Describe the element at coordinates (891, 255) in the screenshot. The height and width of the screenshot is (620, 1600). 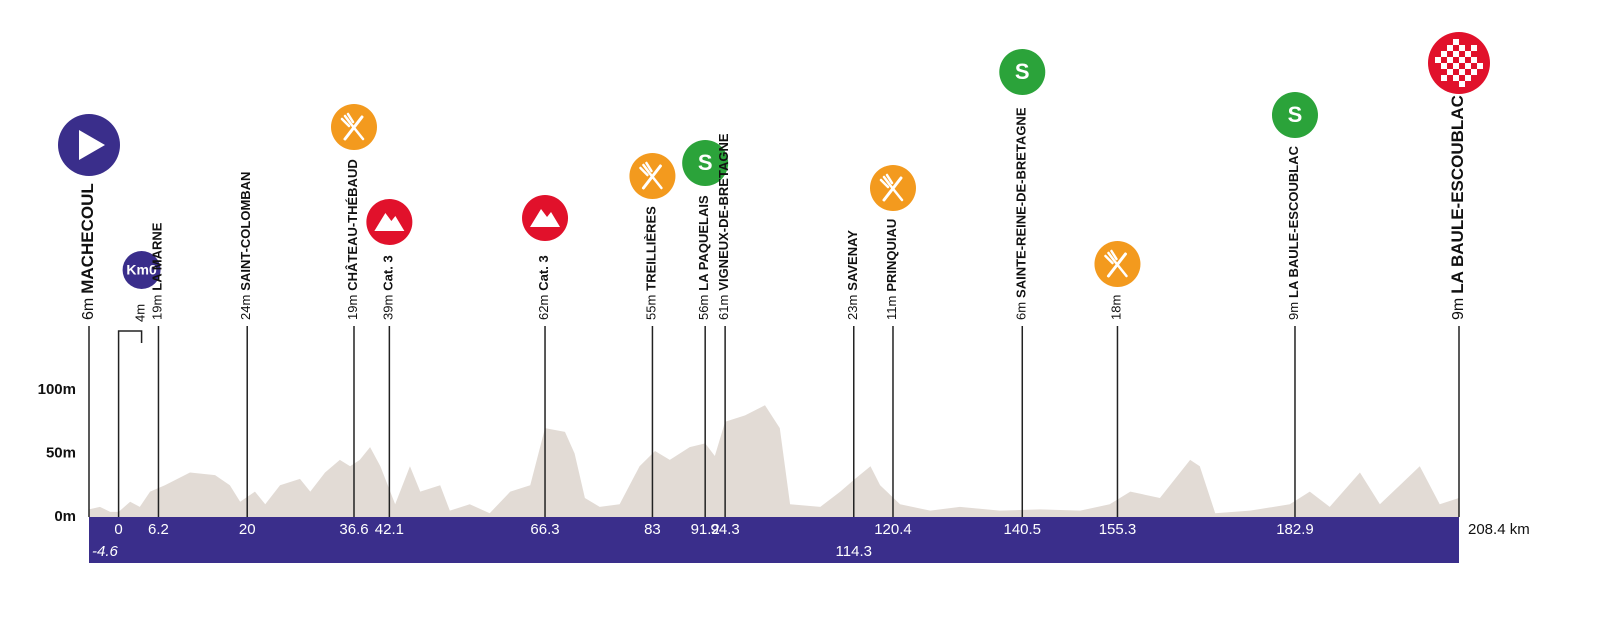
I see `waypoint-name: PRINQUIAU` at that location.